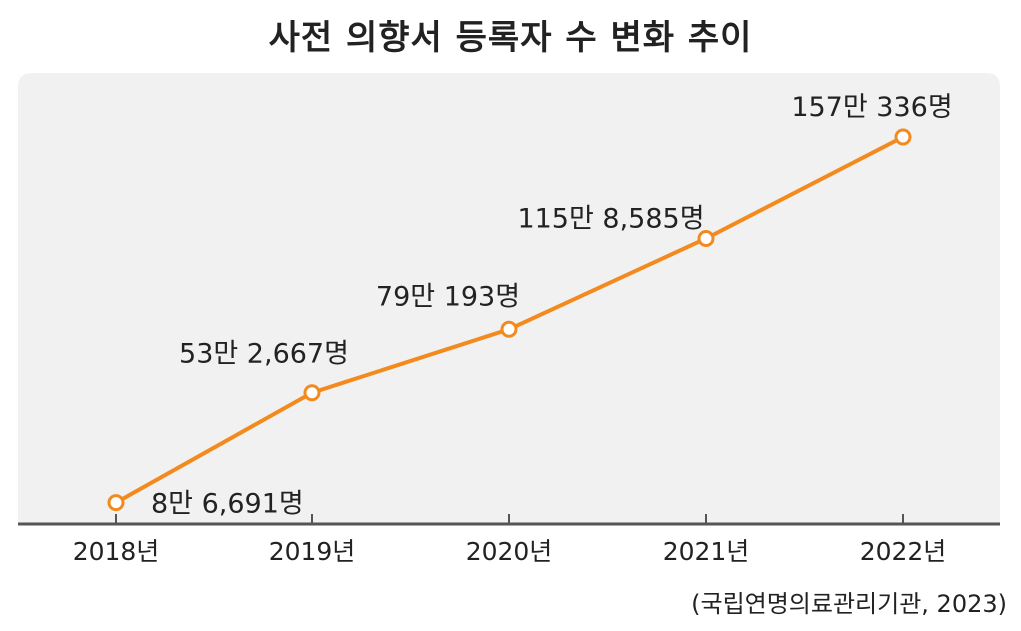  I want to click on data-label: 8만 6,691명, so click(227, 504).